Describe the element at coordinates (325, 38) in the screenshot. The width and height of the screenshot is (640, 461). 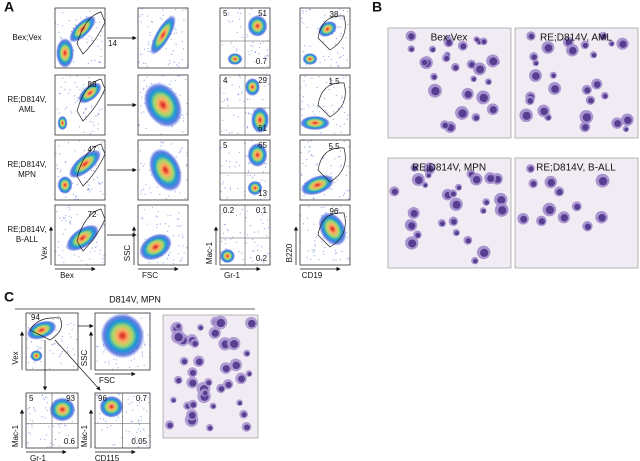
I see `plot-frame` at that location.